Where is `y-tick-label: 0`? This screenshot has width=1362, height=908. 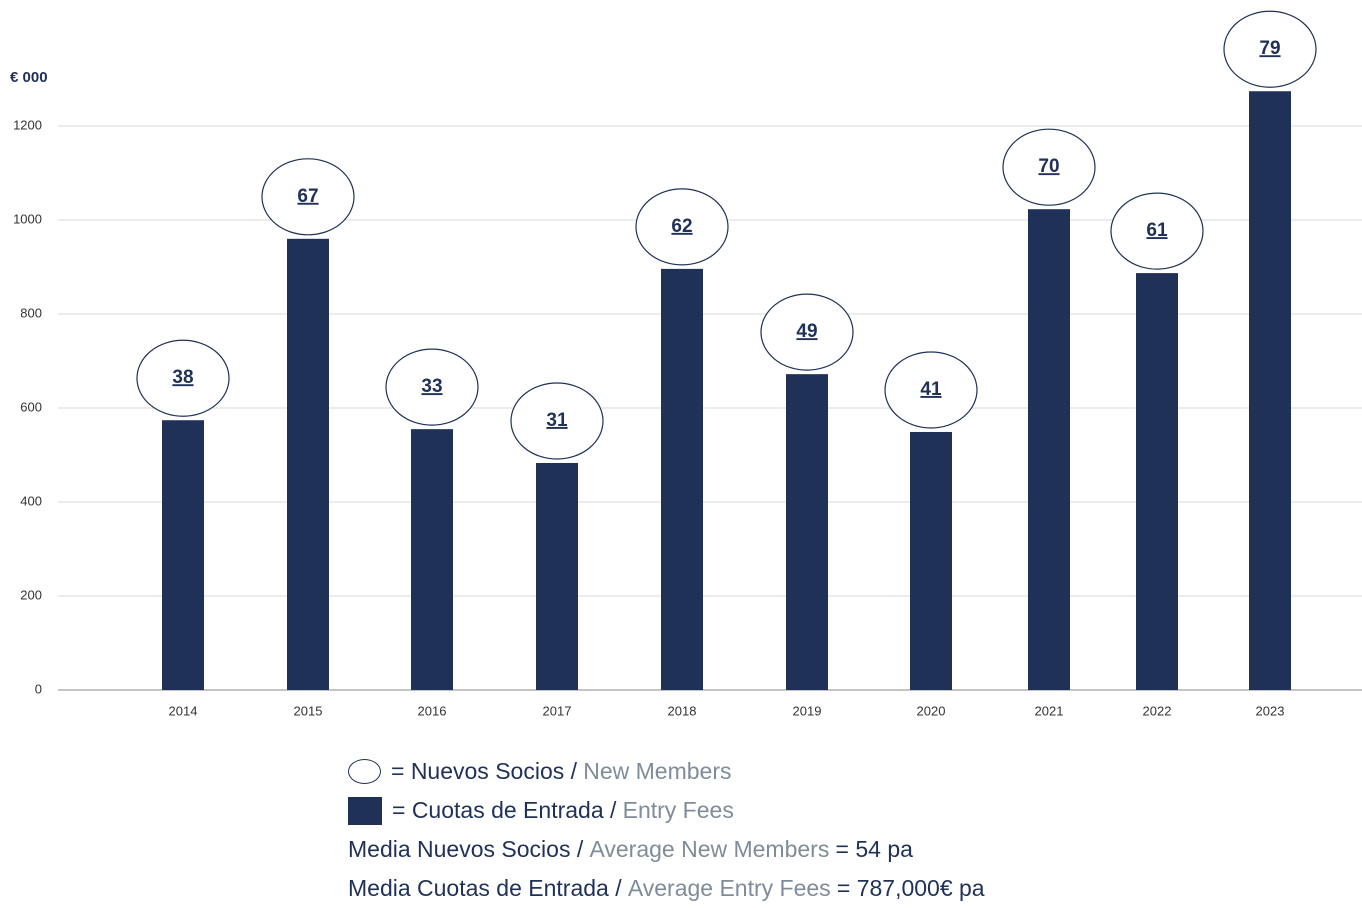 y-tick-label: 0 is located at coordinates (38, 688).